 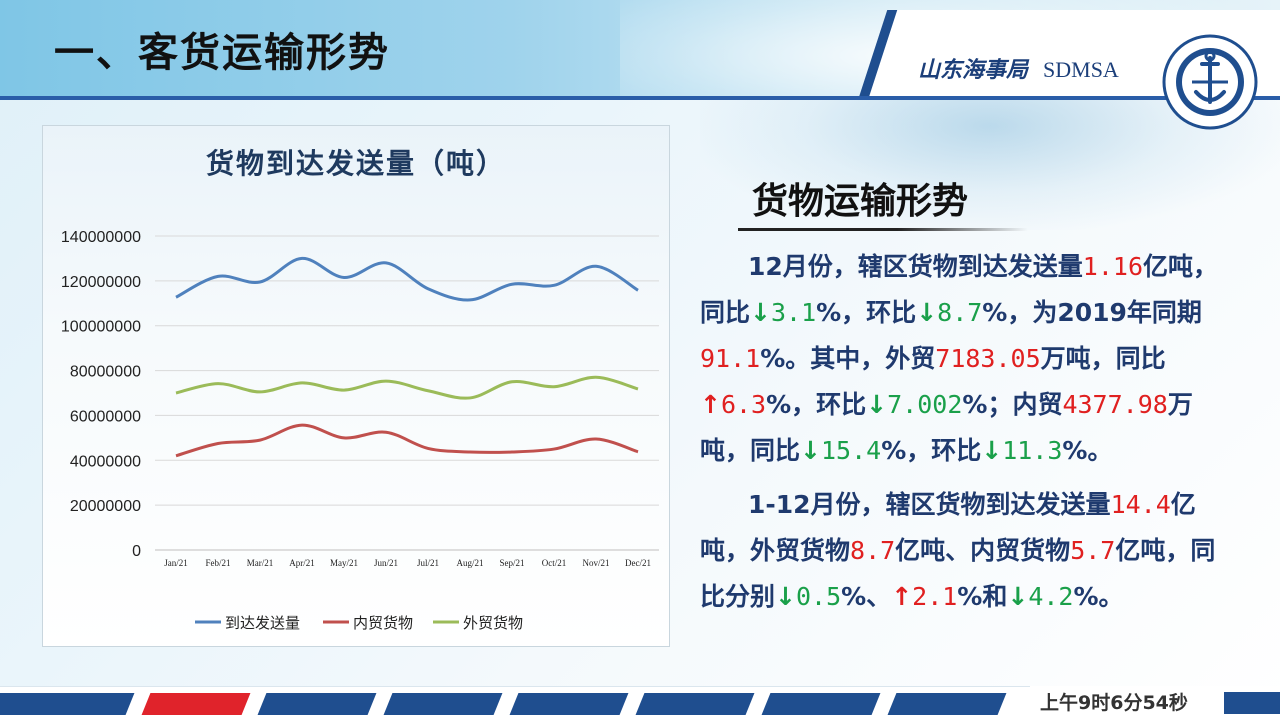 What do you see at coordinates (851, 450) in the screenshot?
I see `highlight-value: 15.4` at bounding box center [851, 450].